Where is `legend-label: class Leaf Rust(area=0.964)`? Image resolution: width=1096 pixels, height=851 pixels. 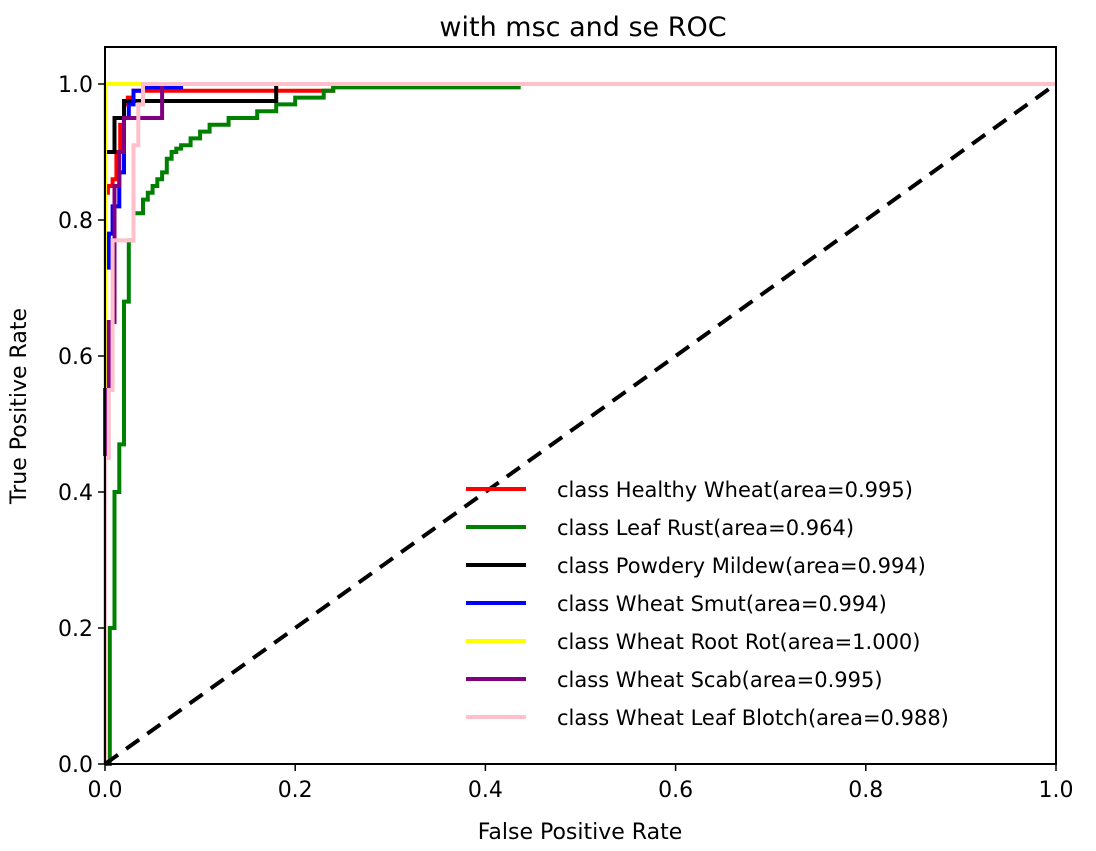 legend-label: class Leaf Rust(area=0.964) is located at coordinates (705, 528).